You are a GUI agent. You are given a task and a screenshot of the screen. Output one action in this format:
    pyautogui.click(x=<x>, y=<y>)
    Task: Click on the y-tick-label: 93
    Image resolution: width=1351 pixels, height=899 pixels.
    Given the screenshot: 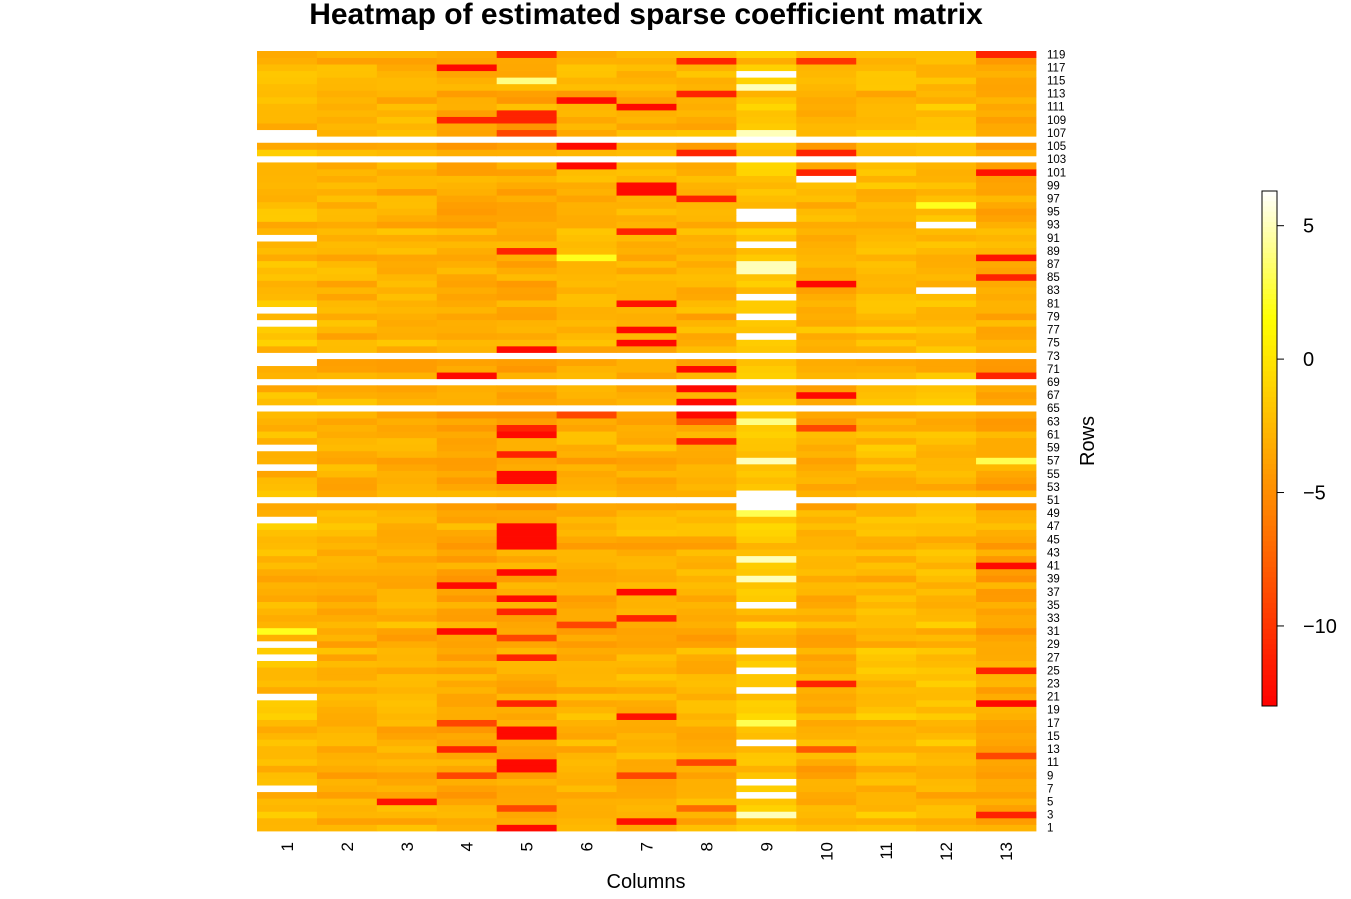 What is the action you would take?
    pyautogui.click(x=1053, y=226)
    